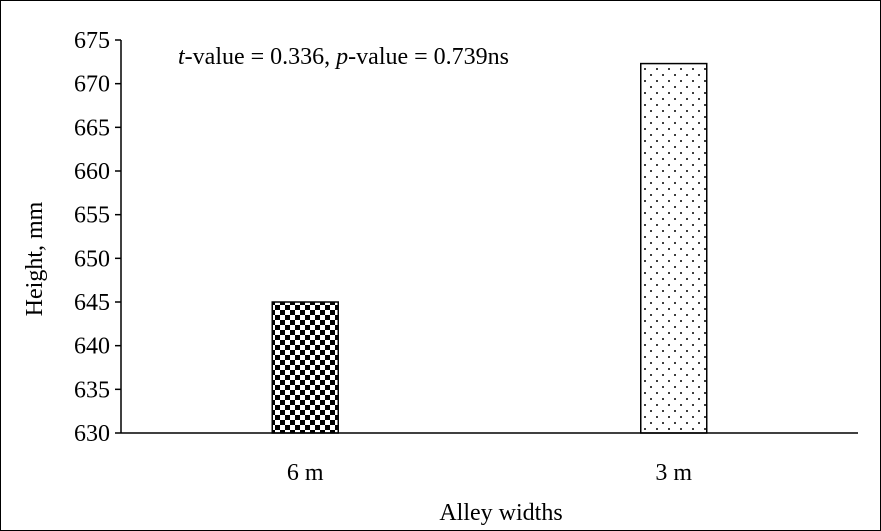 Image resolution: width=881 pixels, height=531 pixels. Describe the element at coordinates (261, 57) in the screenshot. I see `t-value-text: -value = 0.336,` at that location.